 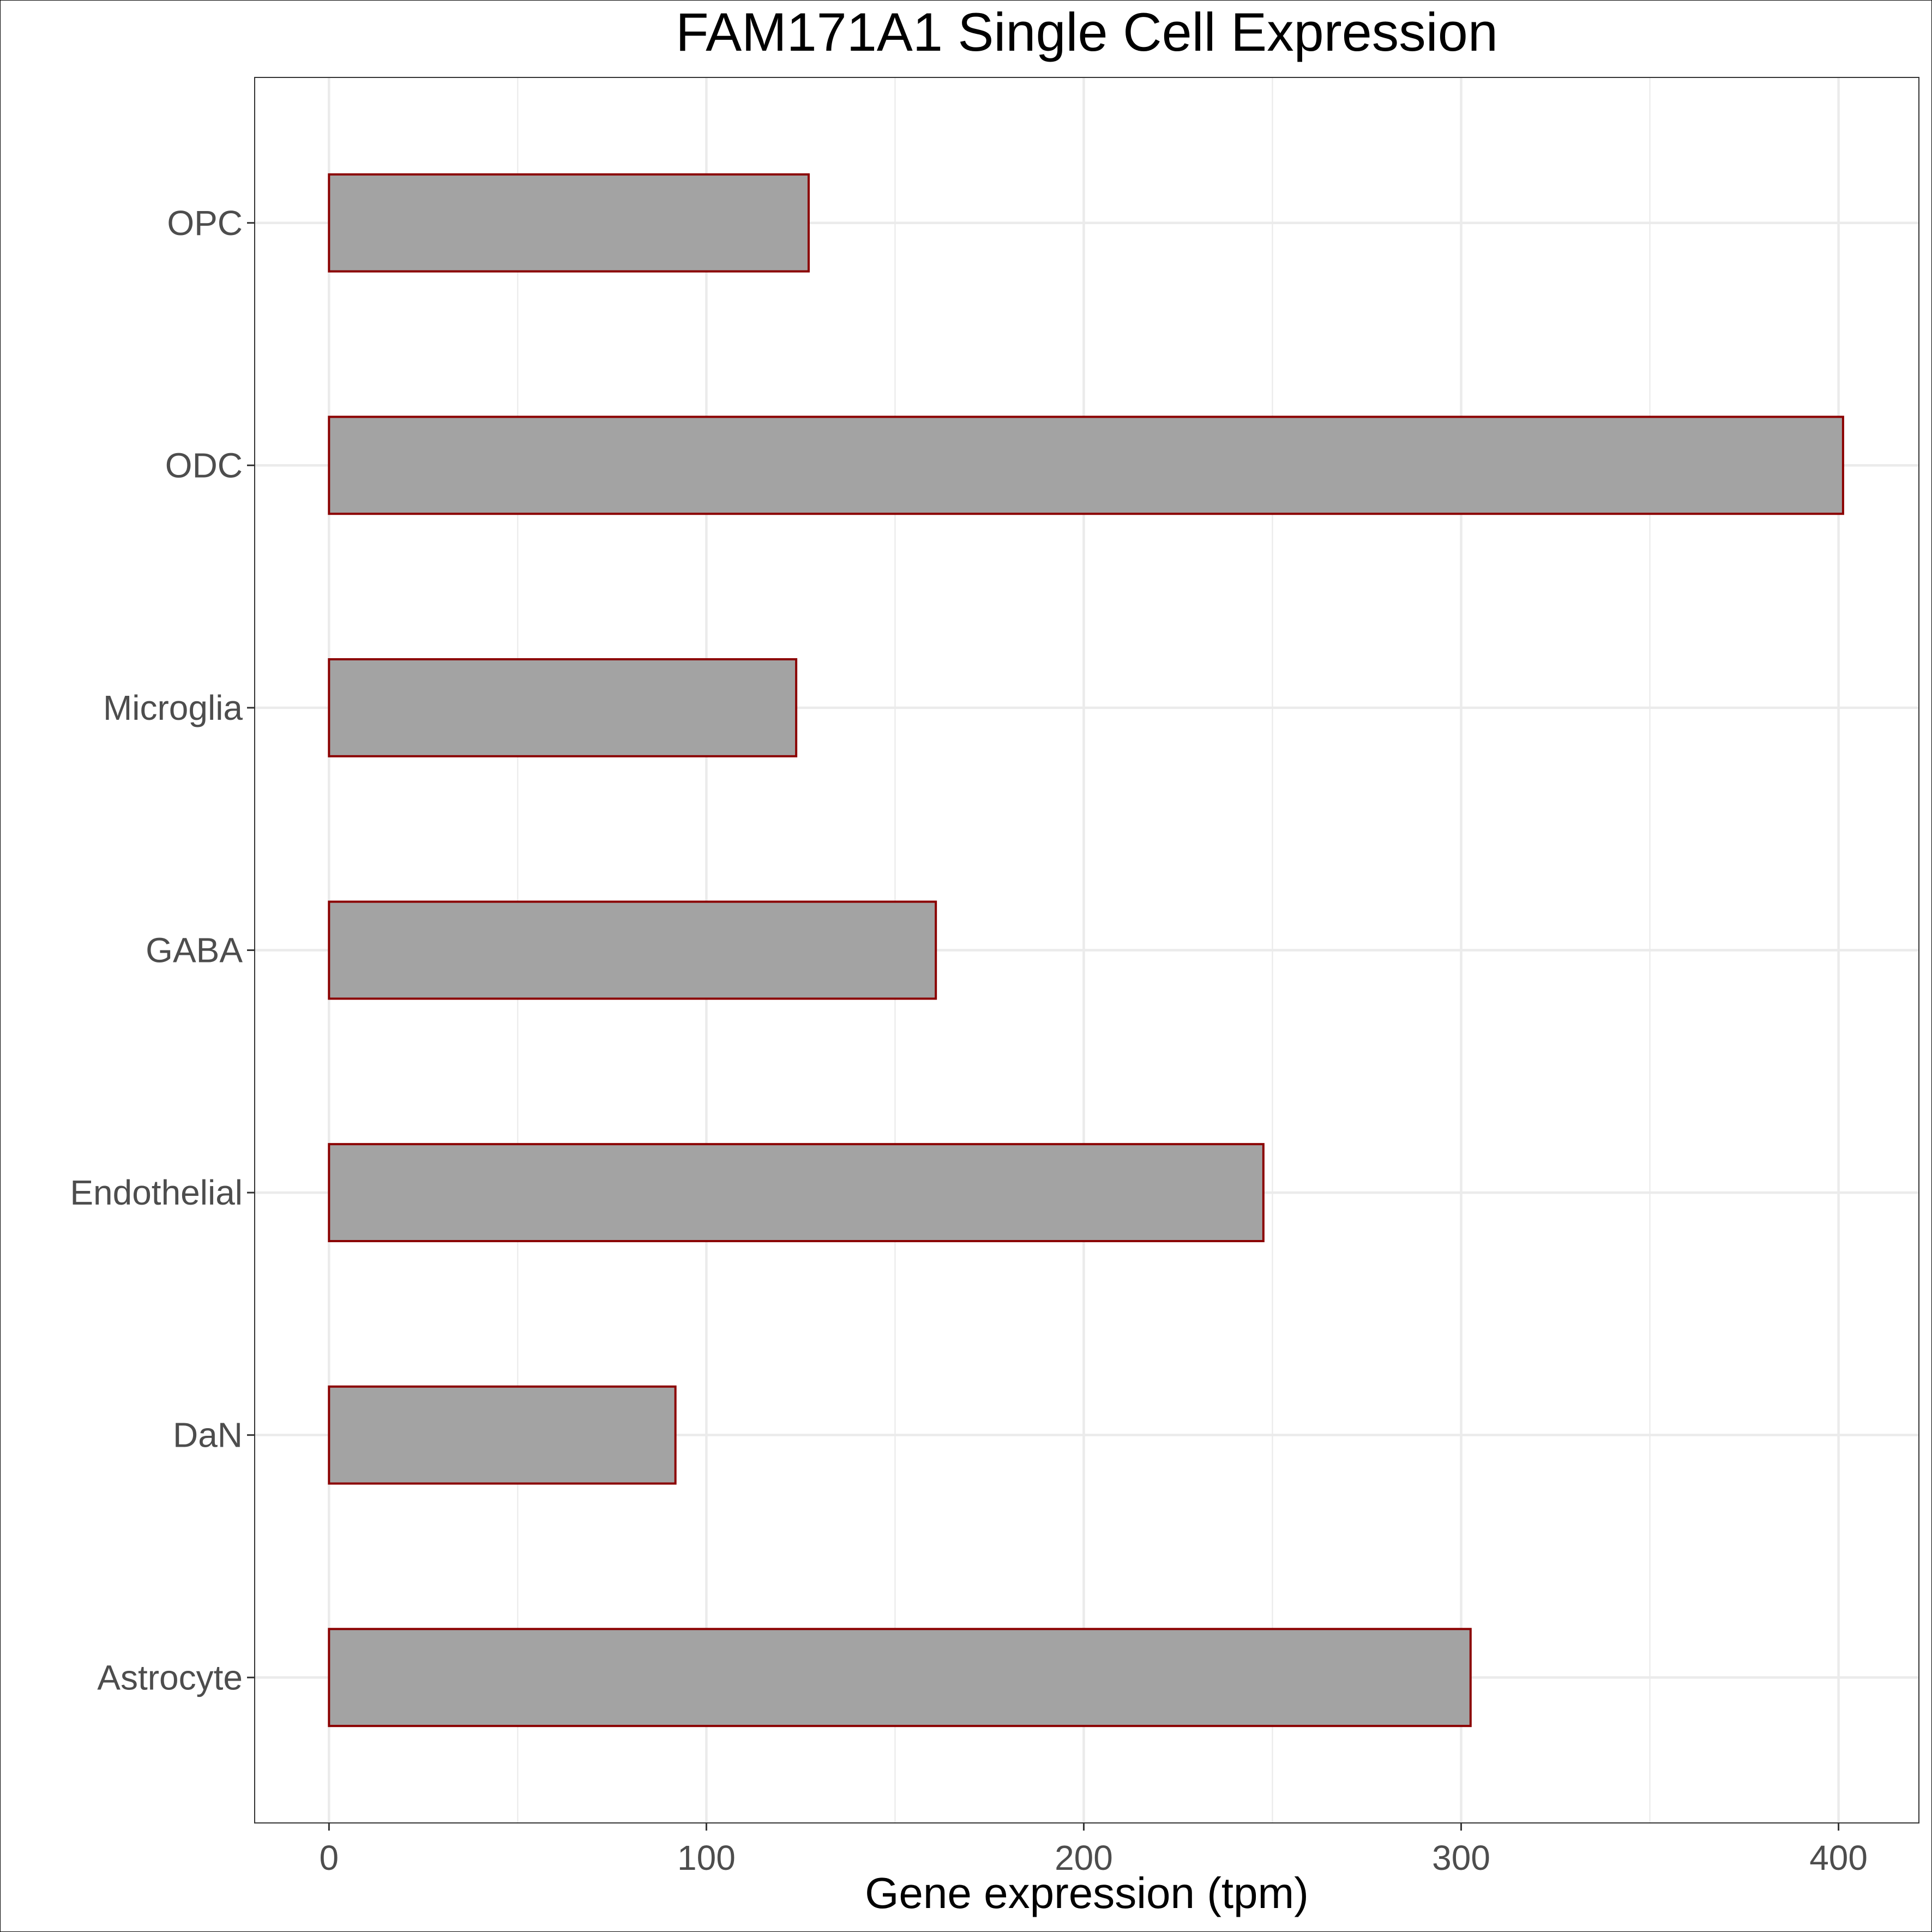 I want to click on y-tick-label: GABA, so click(x=194, y=950).